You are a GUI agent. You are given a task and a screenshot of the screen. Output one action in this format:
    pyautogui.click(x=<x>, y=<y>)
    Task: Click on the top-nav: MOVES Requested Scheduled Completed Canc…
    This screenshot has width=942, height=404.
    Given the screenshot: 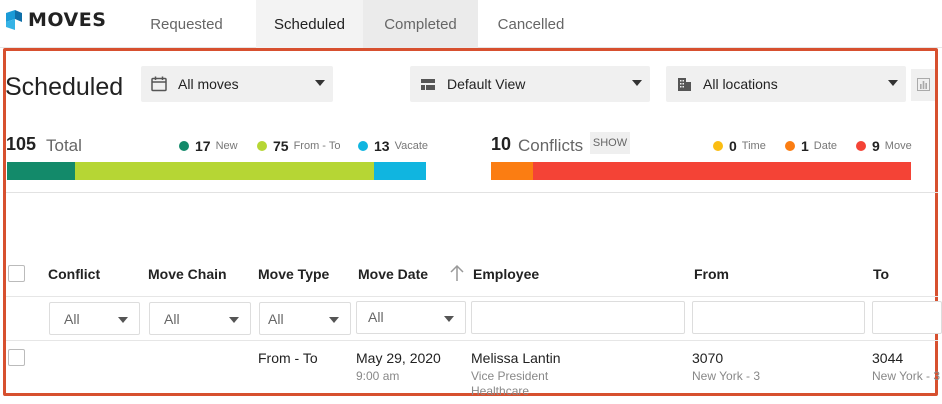 What is the action you would take?
    pyautogui.click(x=471, y=24)
    